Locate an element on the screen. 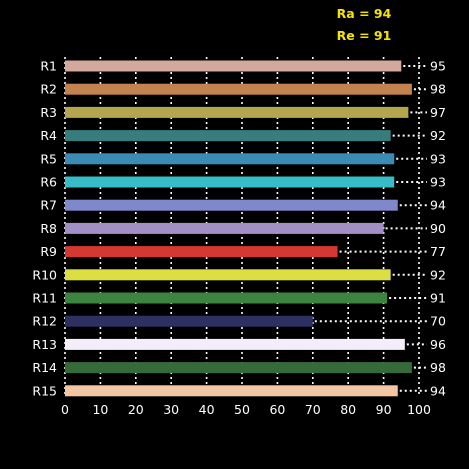 The height and width of the screenshot is (469, 469). x-tick-label: 100 is located at coordinates (419, 409).